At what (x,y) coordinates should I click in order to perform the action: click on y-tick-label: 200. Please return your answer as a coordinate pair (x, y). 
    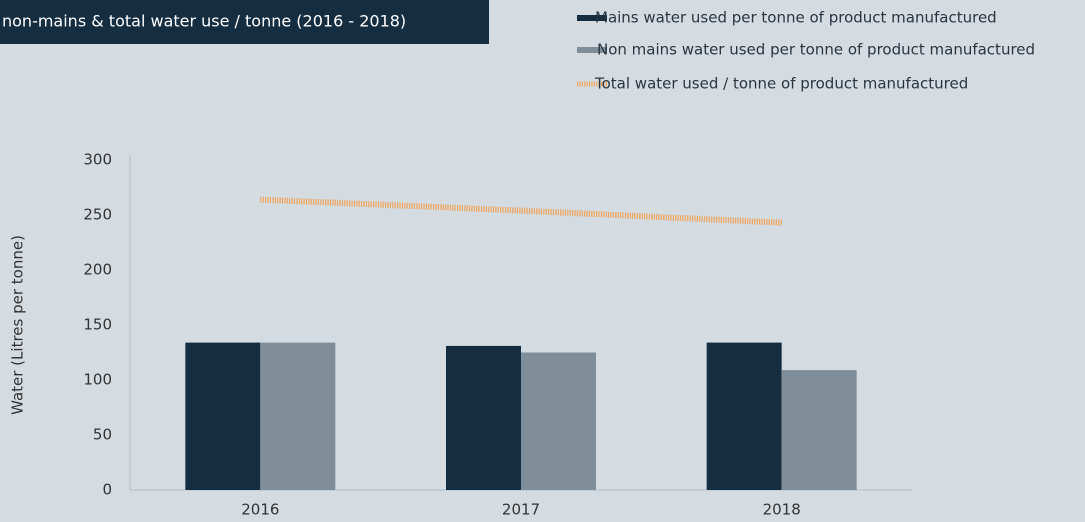
    Looking at the image, I should click on (97, 270).